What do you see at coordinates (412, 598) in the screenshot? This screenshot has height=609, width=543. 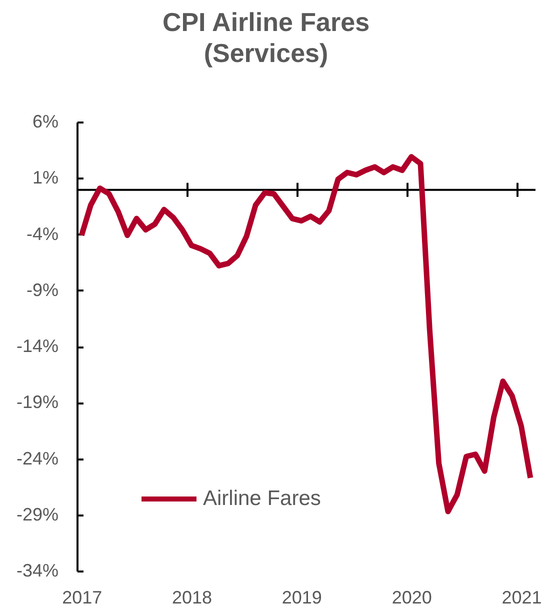 I see `x-tick-label: 2020` at bounding box center [412, 598].